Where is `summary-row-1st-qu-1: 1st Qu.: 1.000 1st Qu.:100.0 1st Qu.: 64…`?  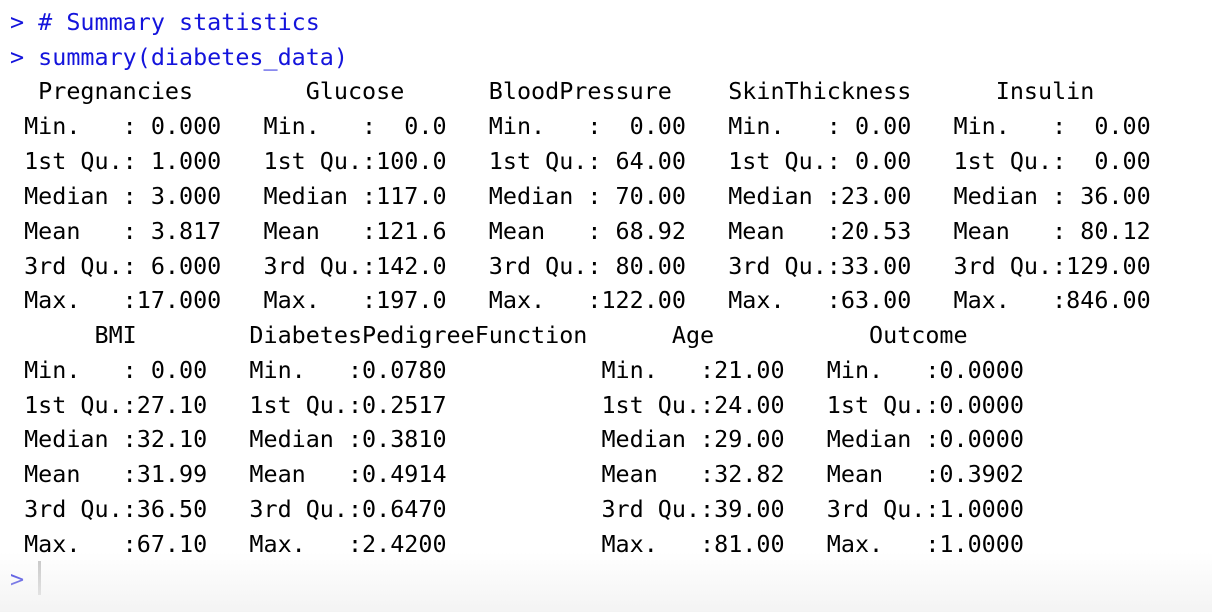
summary-row-1st-qu-1: 1st Qu.: 1.000 1st Qu.:100.0 1st Qu.: 64… is located at coordinates (594, 161).